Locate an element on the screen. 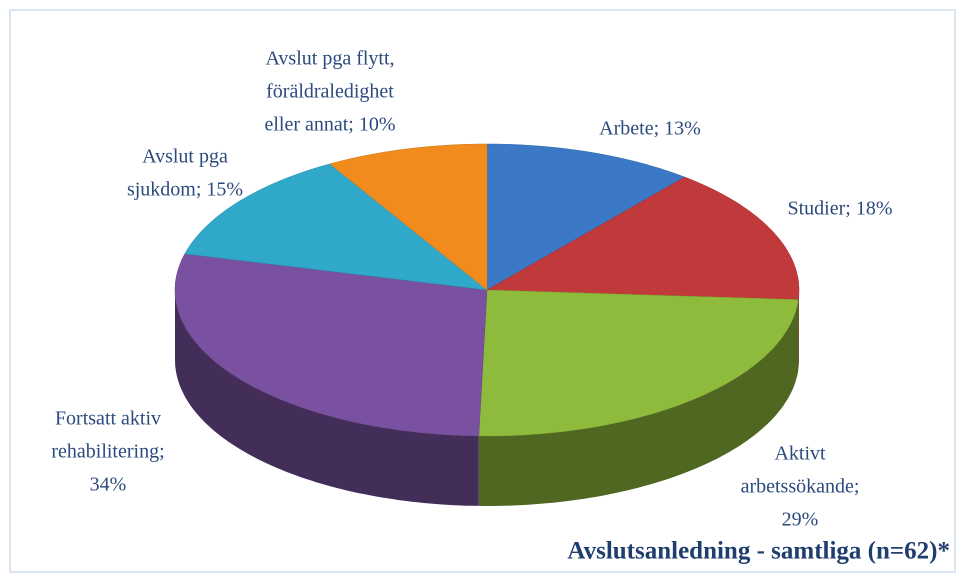 This screenshot has height=582, width=965. data-label: Studier; 18% is located at coordinates (840, 209).